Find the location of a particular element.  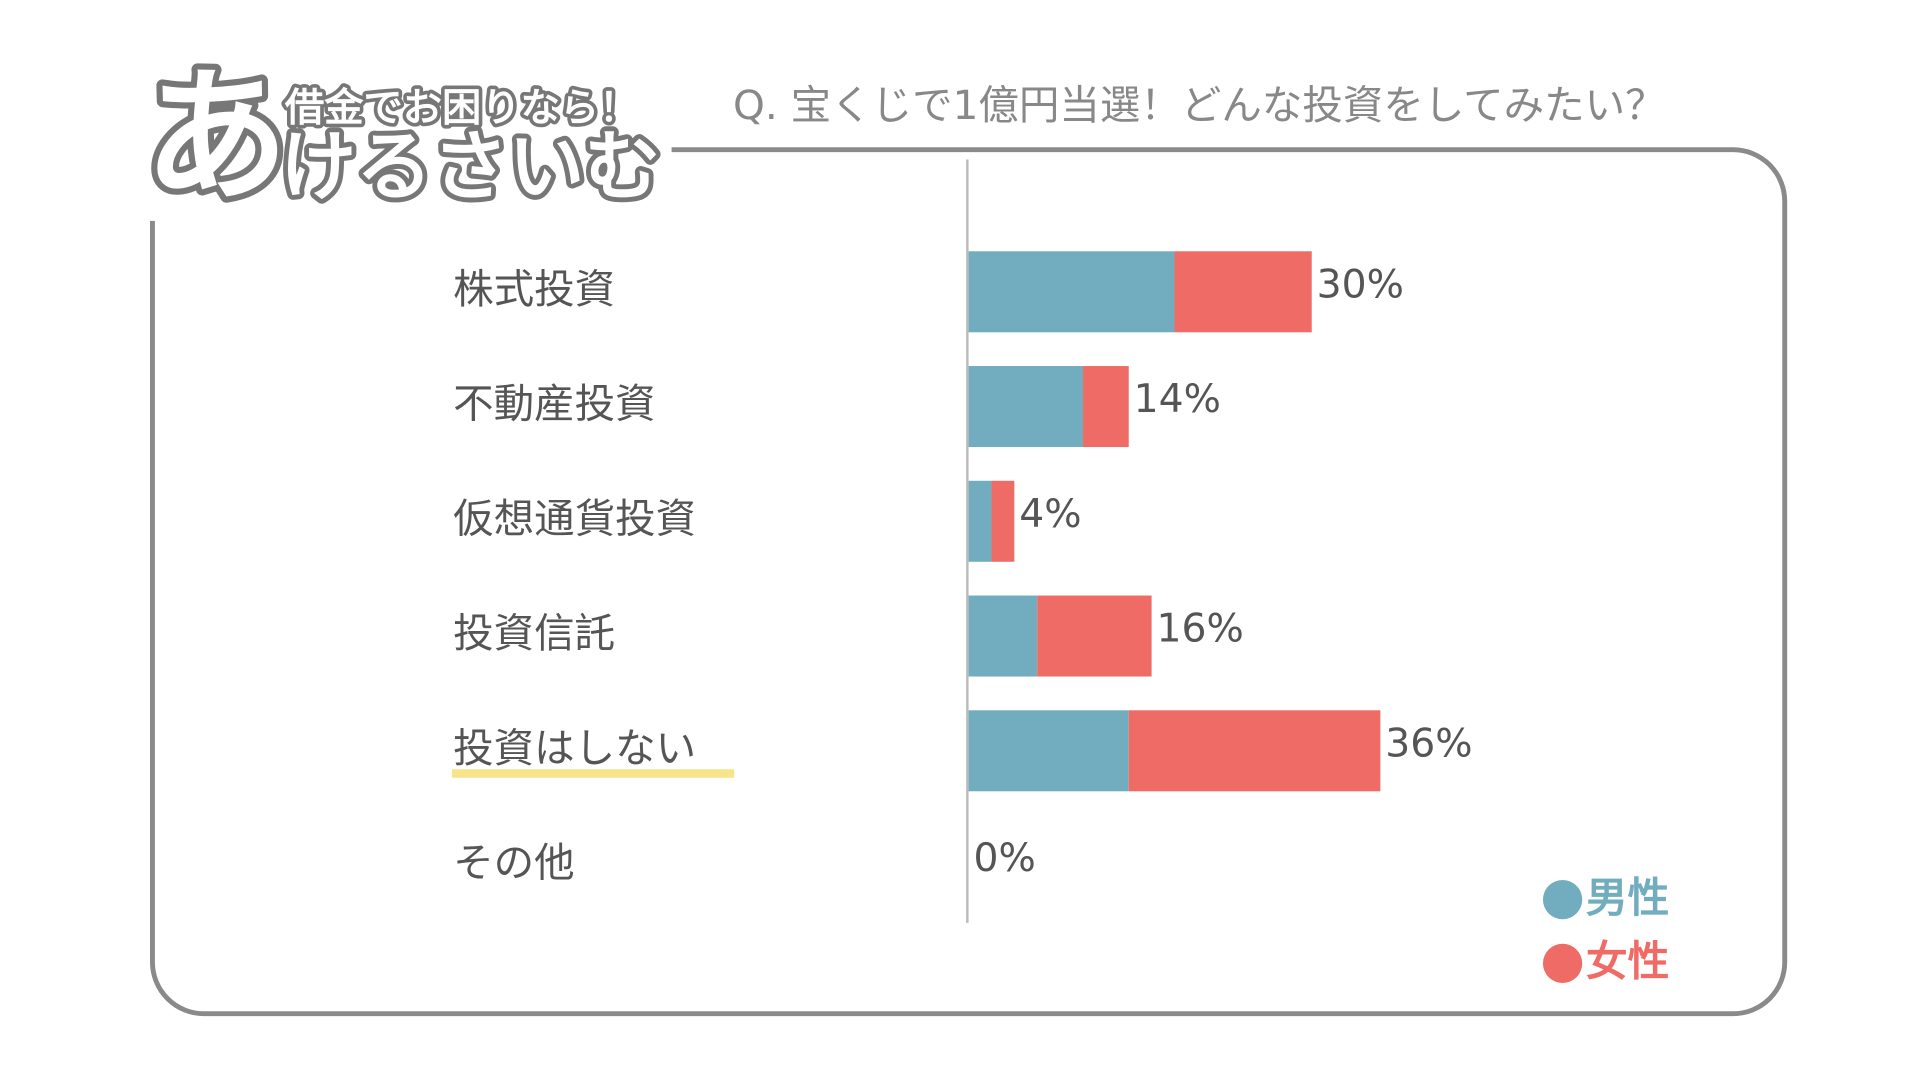

category-label: 投資はしない is located at coordinates (574, 748).